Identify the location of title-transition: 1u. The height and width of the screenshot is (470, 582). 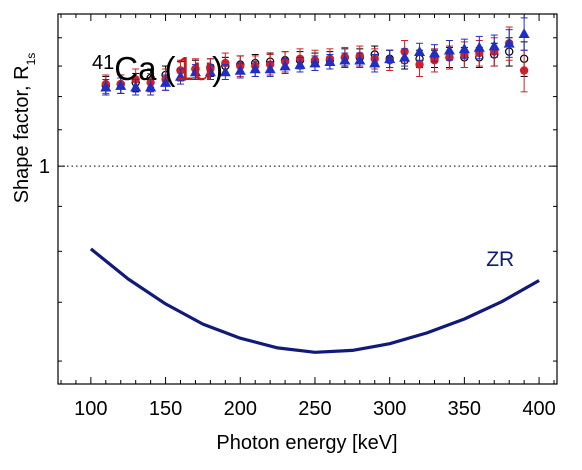
(193, 68).